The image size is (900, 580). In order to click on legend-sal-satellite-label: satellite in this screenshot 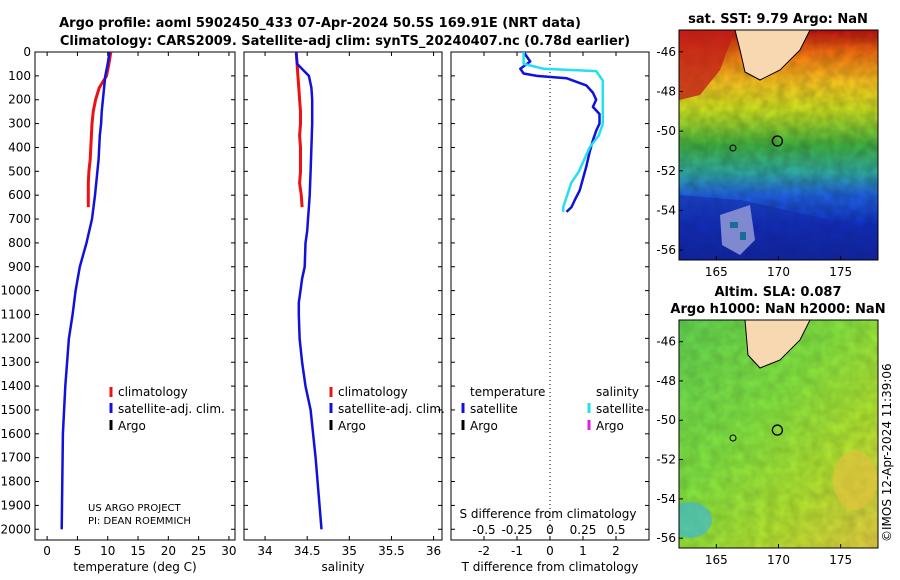, I will do `click(620, 409)`.